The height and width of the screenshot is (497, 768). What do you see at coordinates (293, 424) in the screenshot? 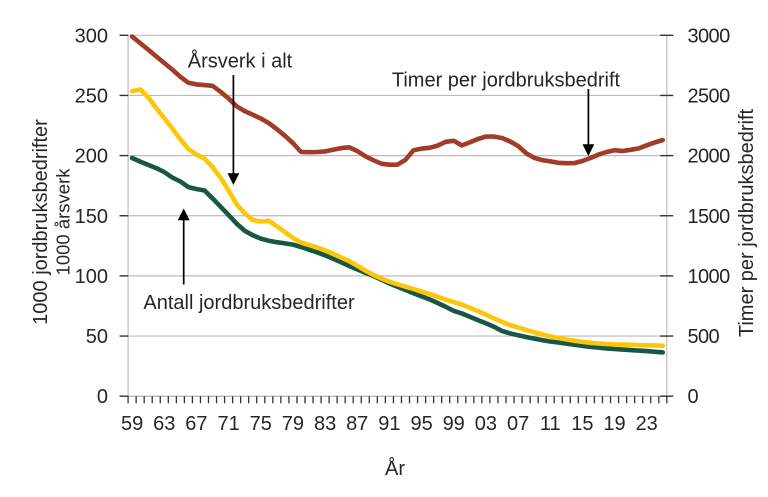
I see `svg-text: 79` at bounding box center [293, 424].